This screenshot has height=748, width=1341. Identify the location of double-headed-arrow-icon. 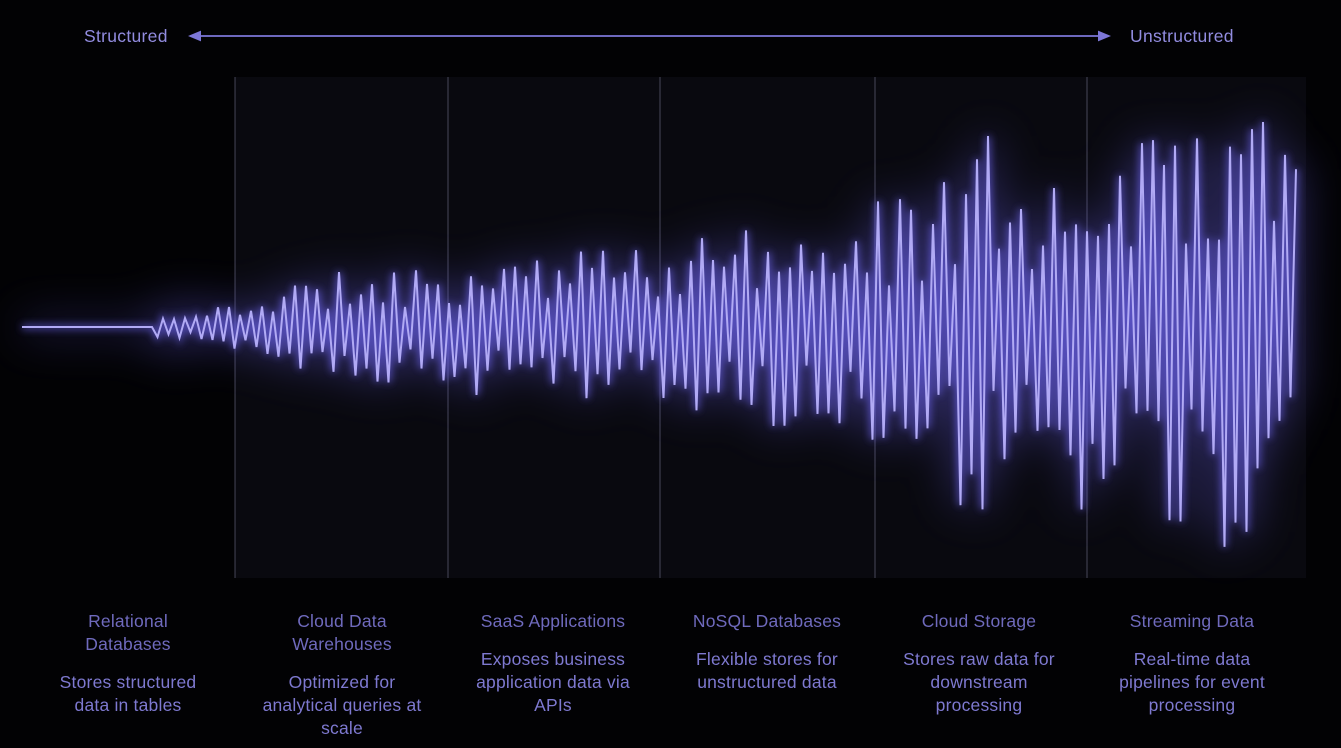
(649, 36).